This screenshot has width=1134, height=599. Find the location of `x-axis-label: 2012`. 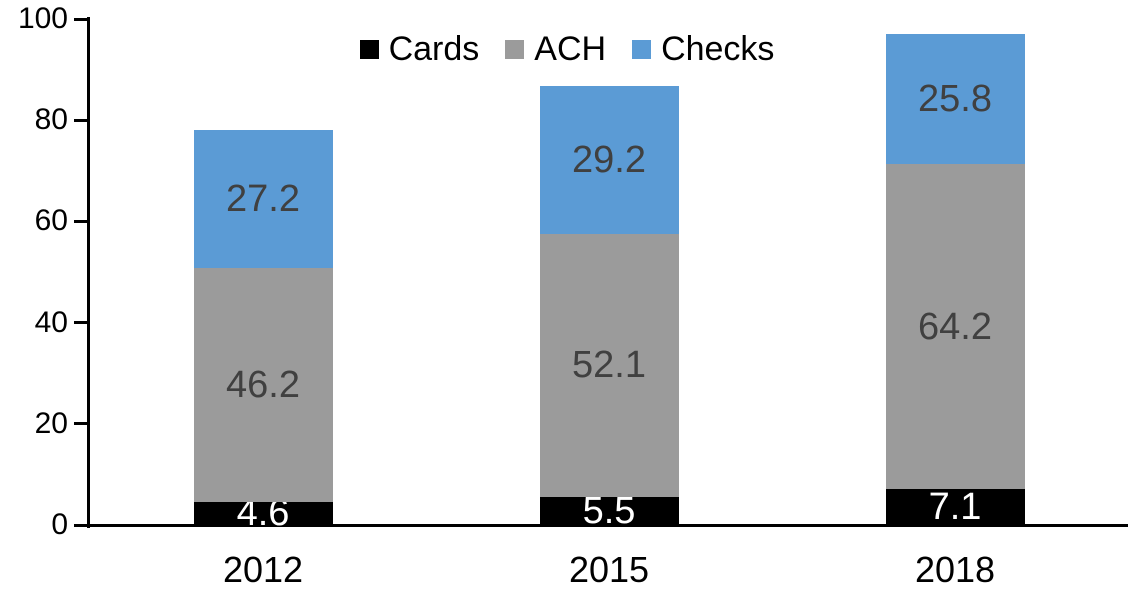

x-axis-label: 2012 is located at coordinates (263, 569).